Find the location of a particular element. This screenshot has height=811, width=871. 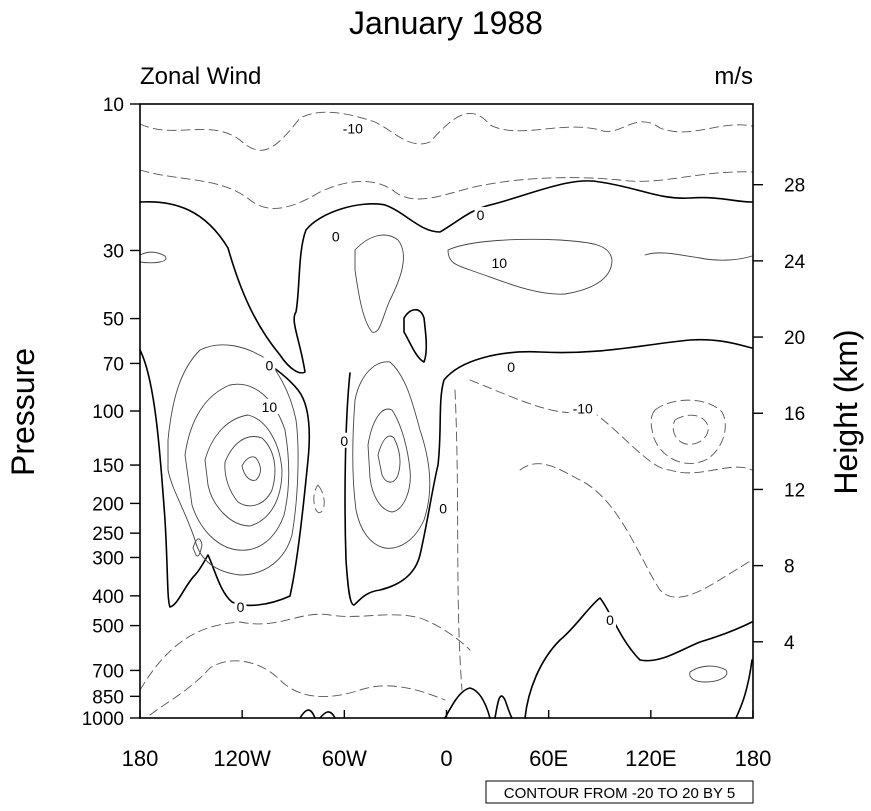

contour-neg-top-a is located at coordinates (446, 131).